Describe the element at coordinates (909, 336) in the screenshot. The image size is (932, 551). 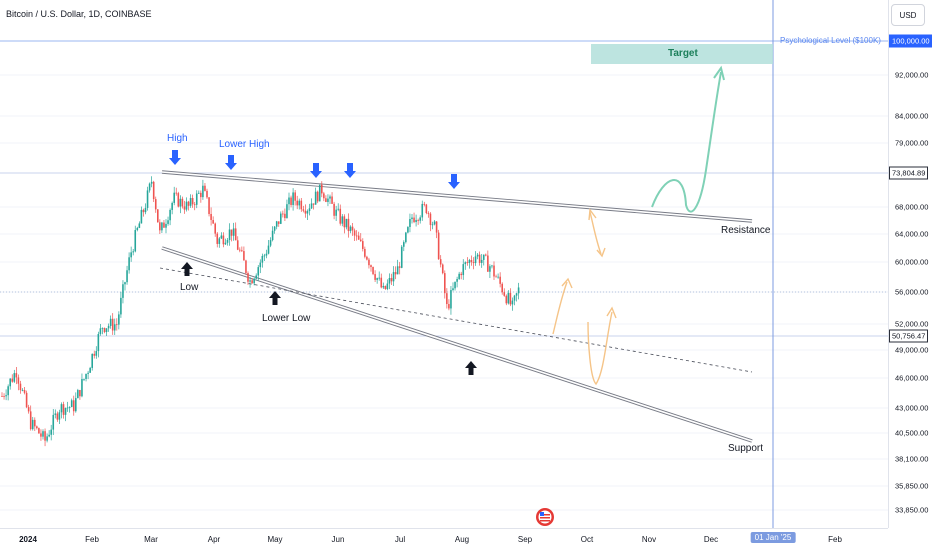
I see `price-tag-low: 50,756.47` at that location.